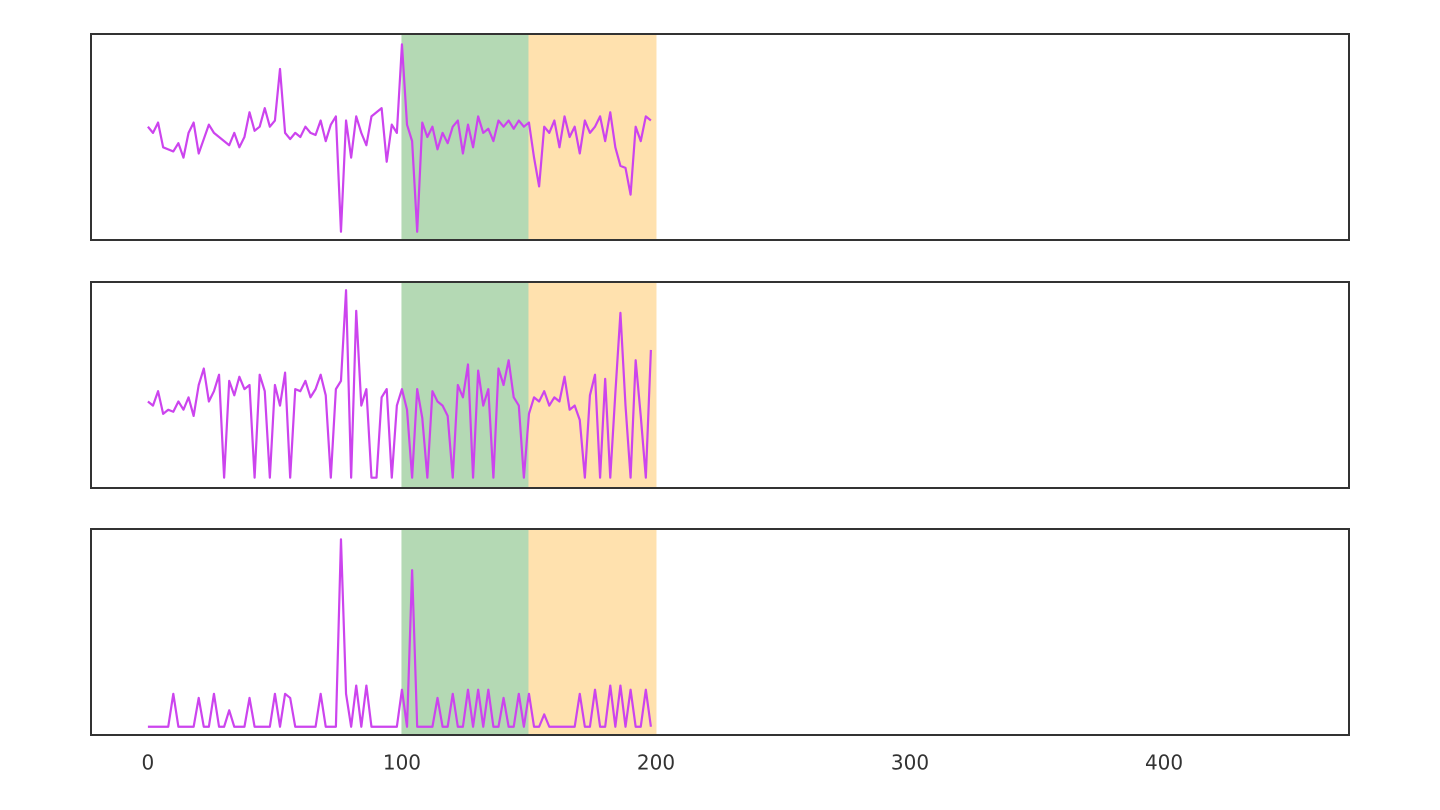 Image resolution: width=1440 pixels, height=810 pixels. I want to click on x-tick-label: 400, so click(1164, 763).